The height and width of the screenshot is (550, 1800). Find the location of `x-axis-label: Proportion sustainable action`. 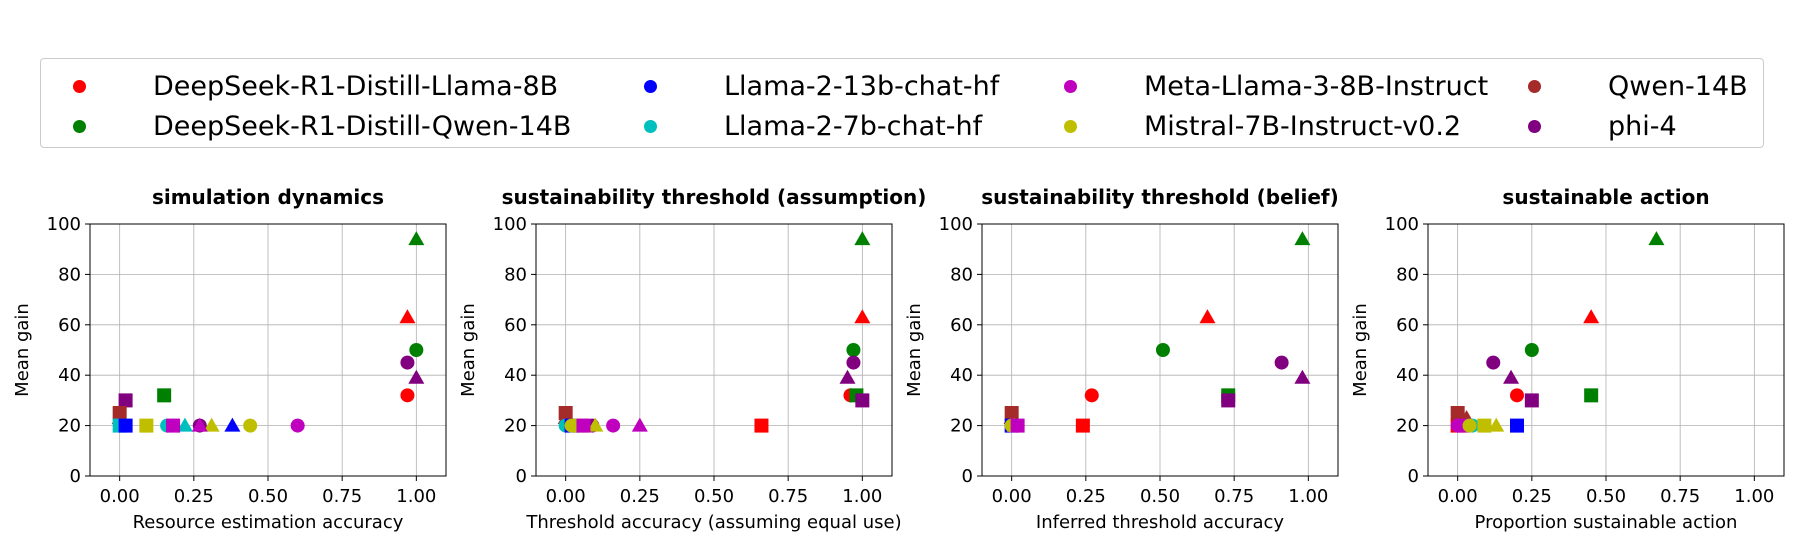

x-axis-label: Proportion sustainable action is located at coordinates (1606, 522).